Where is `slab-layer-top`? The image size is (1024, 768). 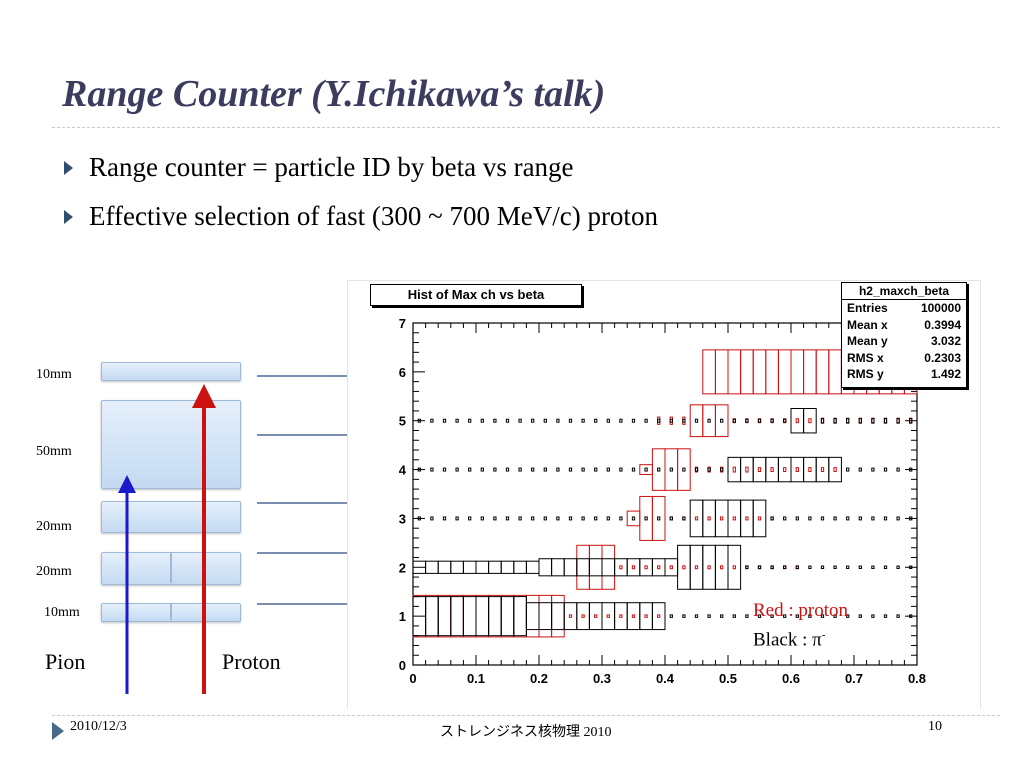 slab-layer-top is located at coordinates (171, 371).